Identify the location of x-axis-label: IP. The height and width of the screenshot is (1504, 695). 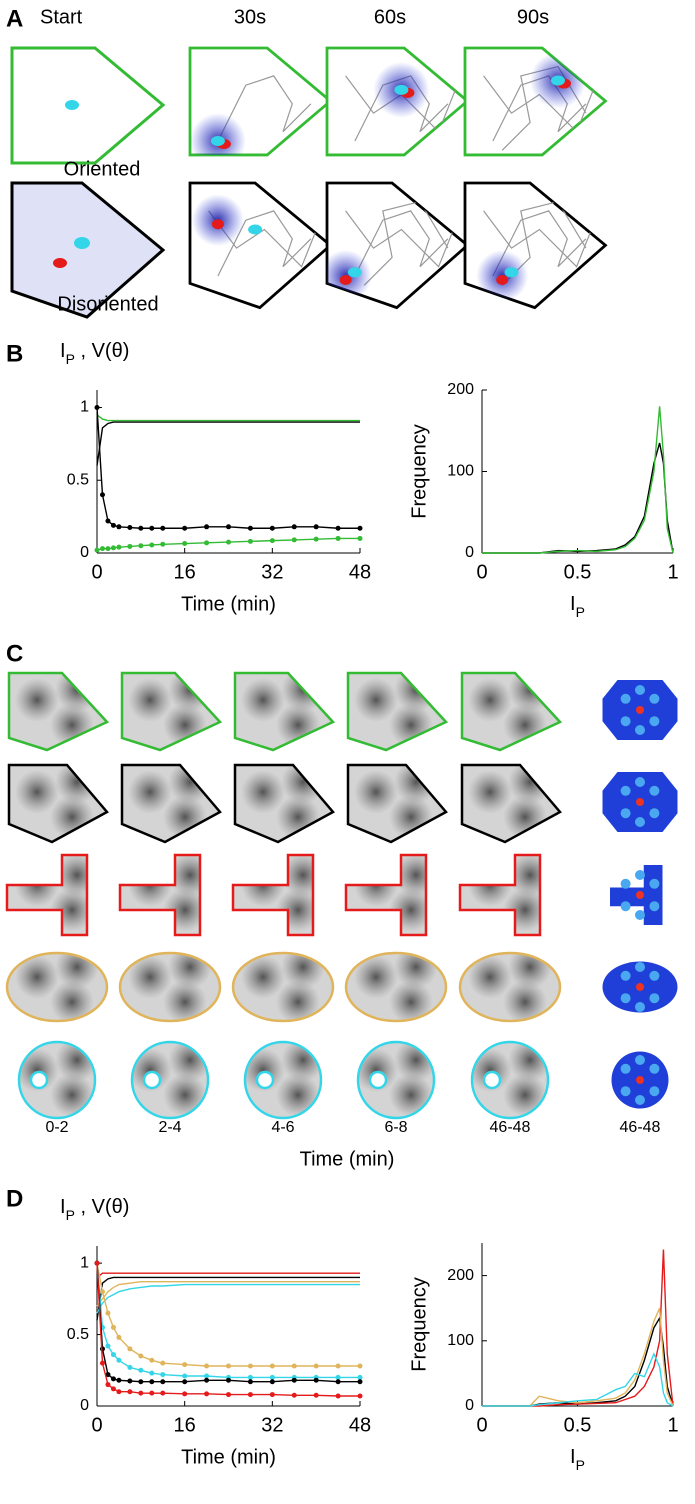
(577, 1459).